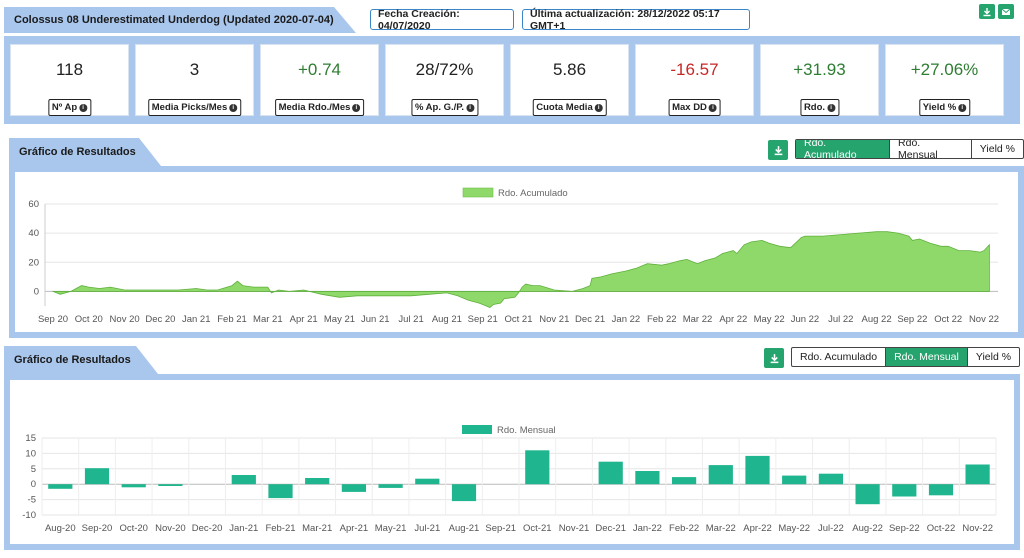 The image size is (1024, 558). I want to click on chart2-download-button, so click(774, 358).